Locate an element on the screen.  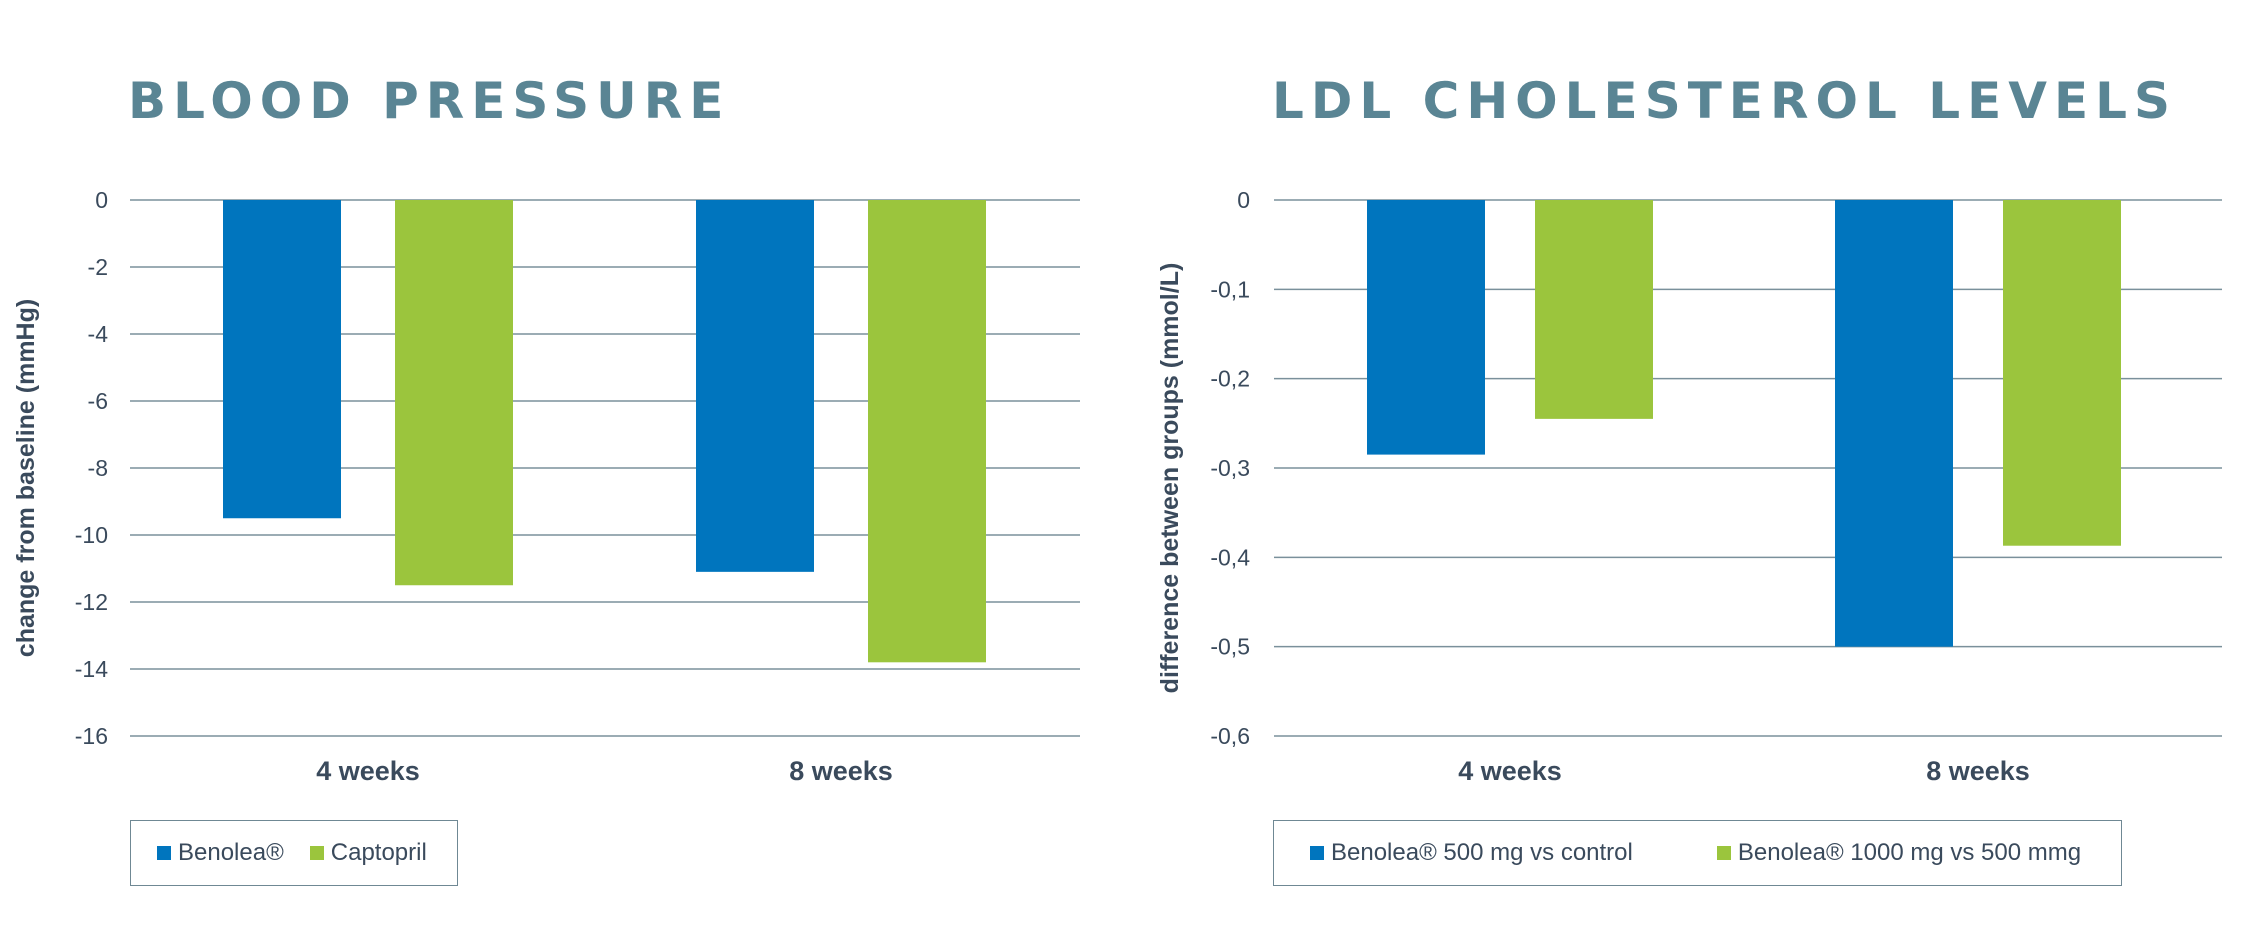
legend-blood-pressure: Benolea® Captopril is located at coordinates (294, 853).